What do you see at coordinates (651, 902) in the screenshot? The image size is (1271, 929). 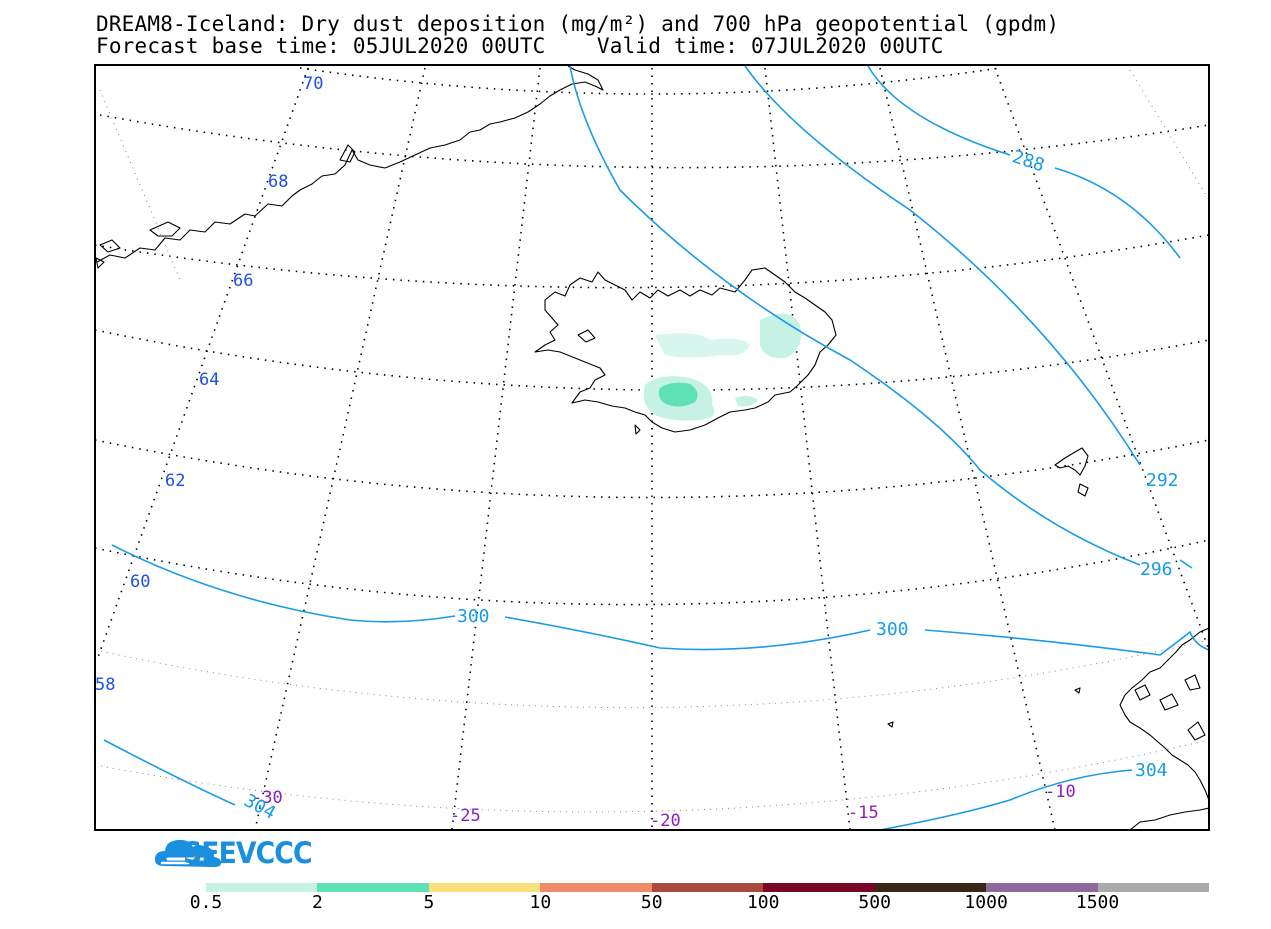 I see `colorbar-label: 50` at bounding box center [651, 902].